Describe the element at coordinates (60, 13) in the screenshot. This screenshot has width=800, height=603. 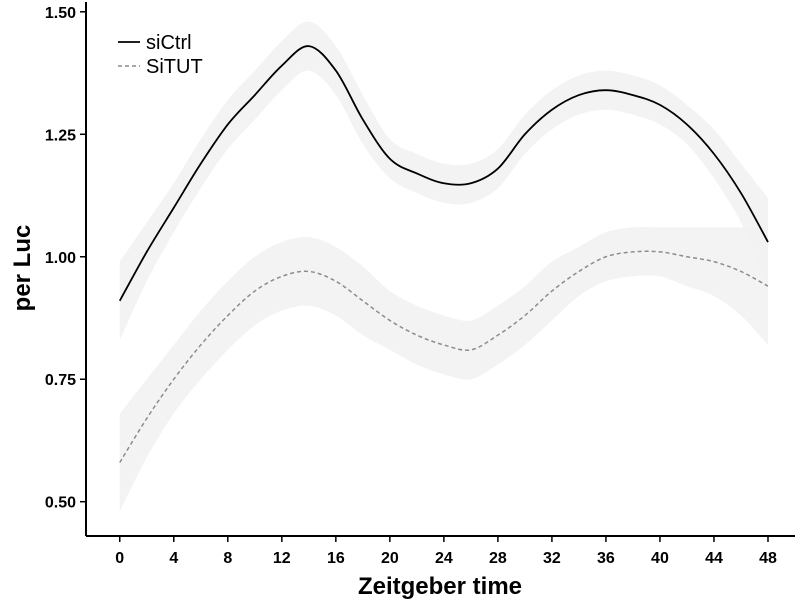
I see `y-tick-label: 1.50` at that location.